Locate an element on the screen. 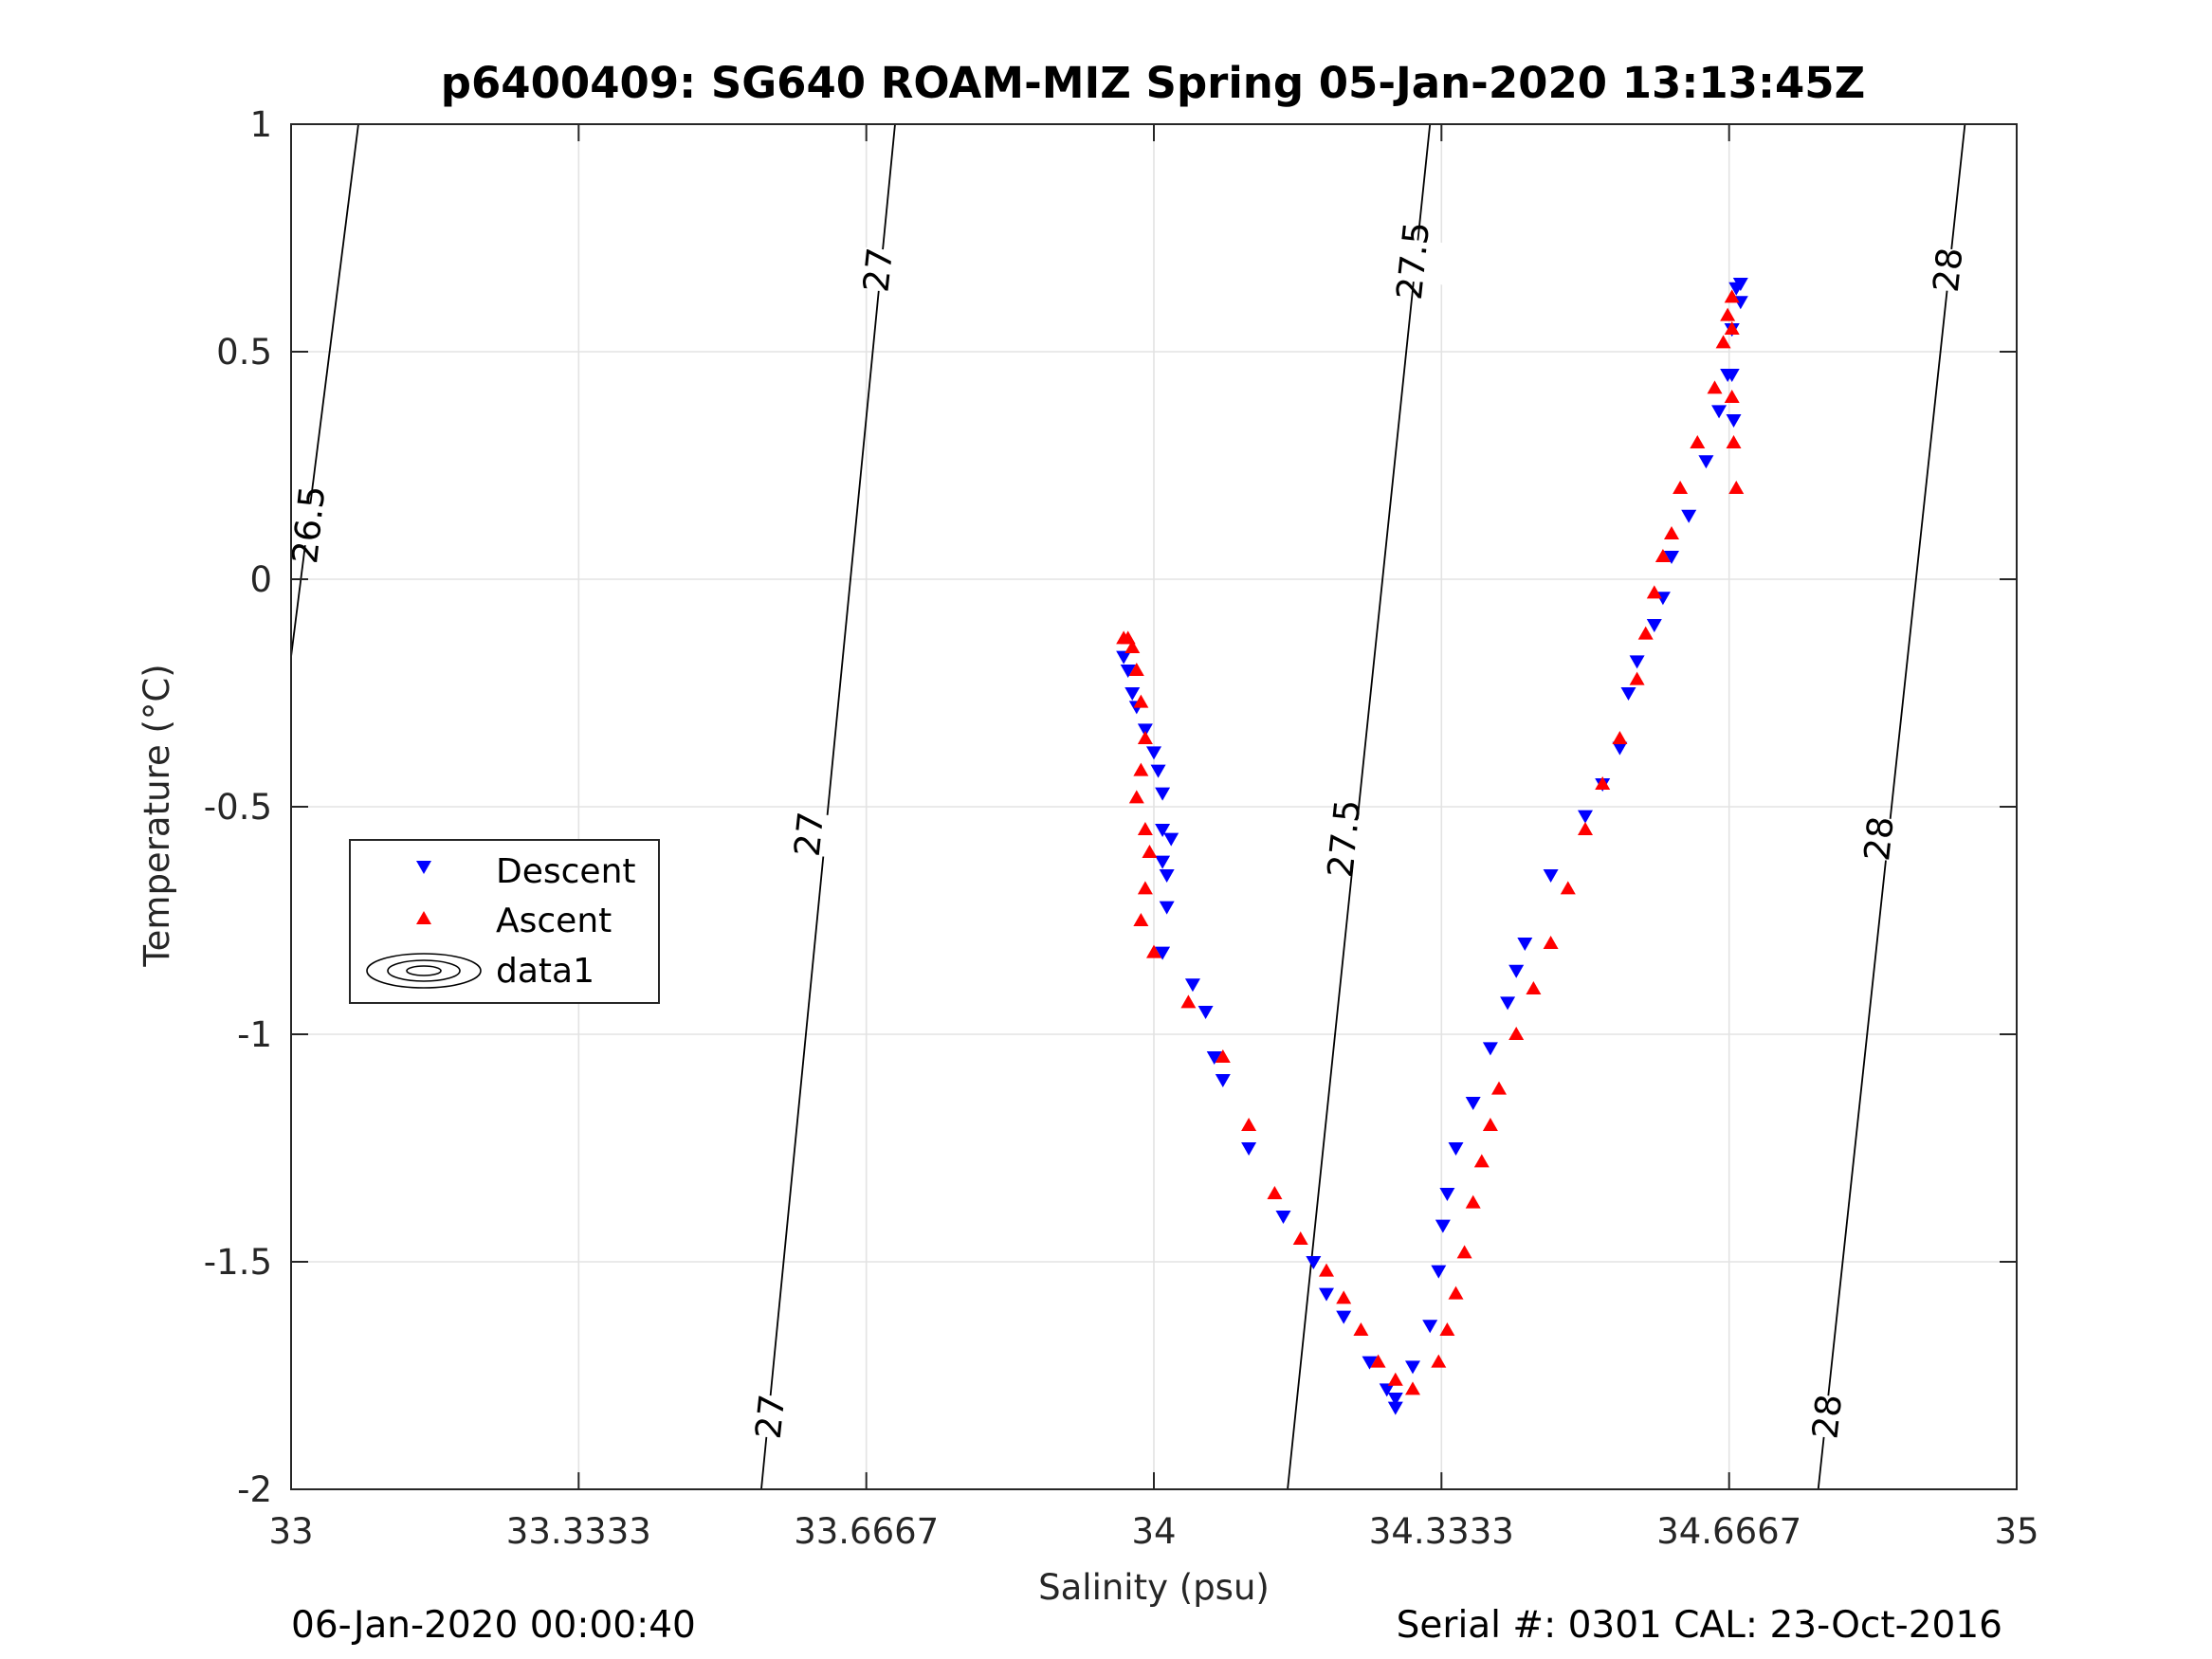 The height and width of the screenshot is (1659, 2212). isopycnal-label: 26.5 is located at coordinates (308, 524).